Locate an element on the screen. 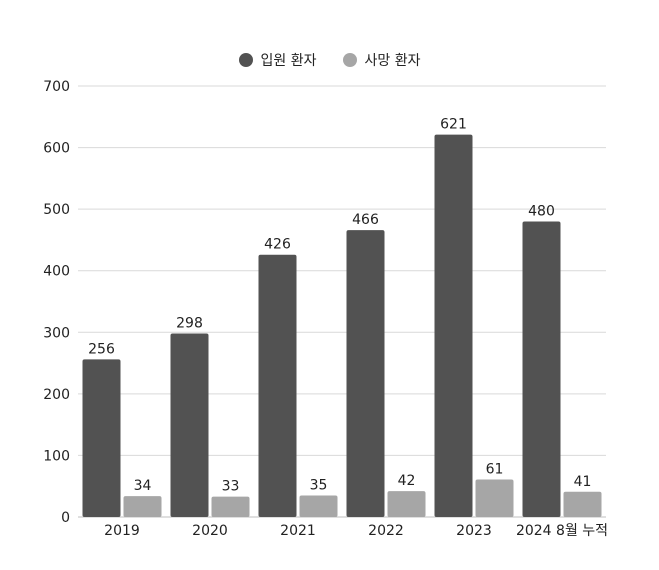  y-tick-label-200: 200 is located at coordinates (56, 395).